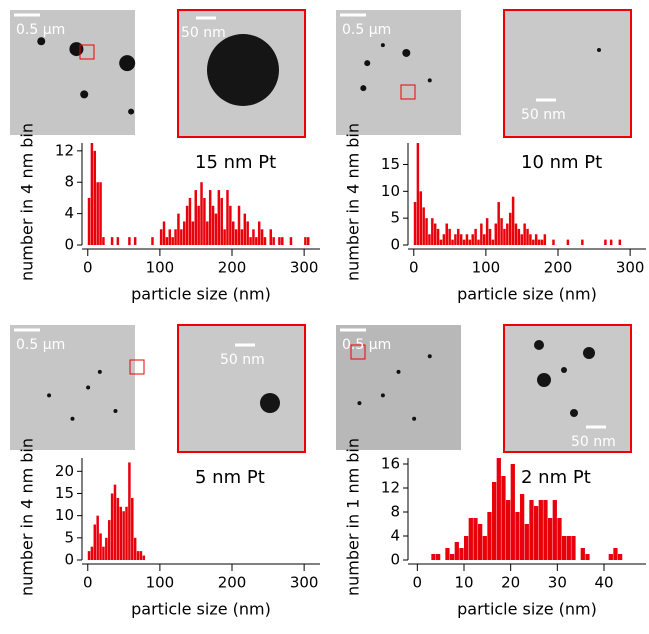  Describe the element at coordinates (40, 30) in the screenshot. I see `scale-label: 0.5 µm` at that location.